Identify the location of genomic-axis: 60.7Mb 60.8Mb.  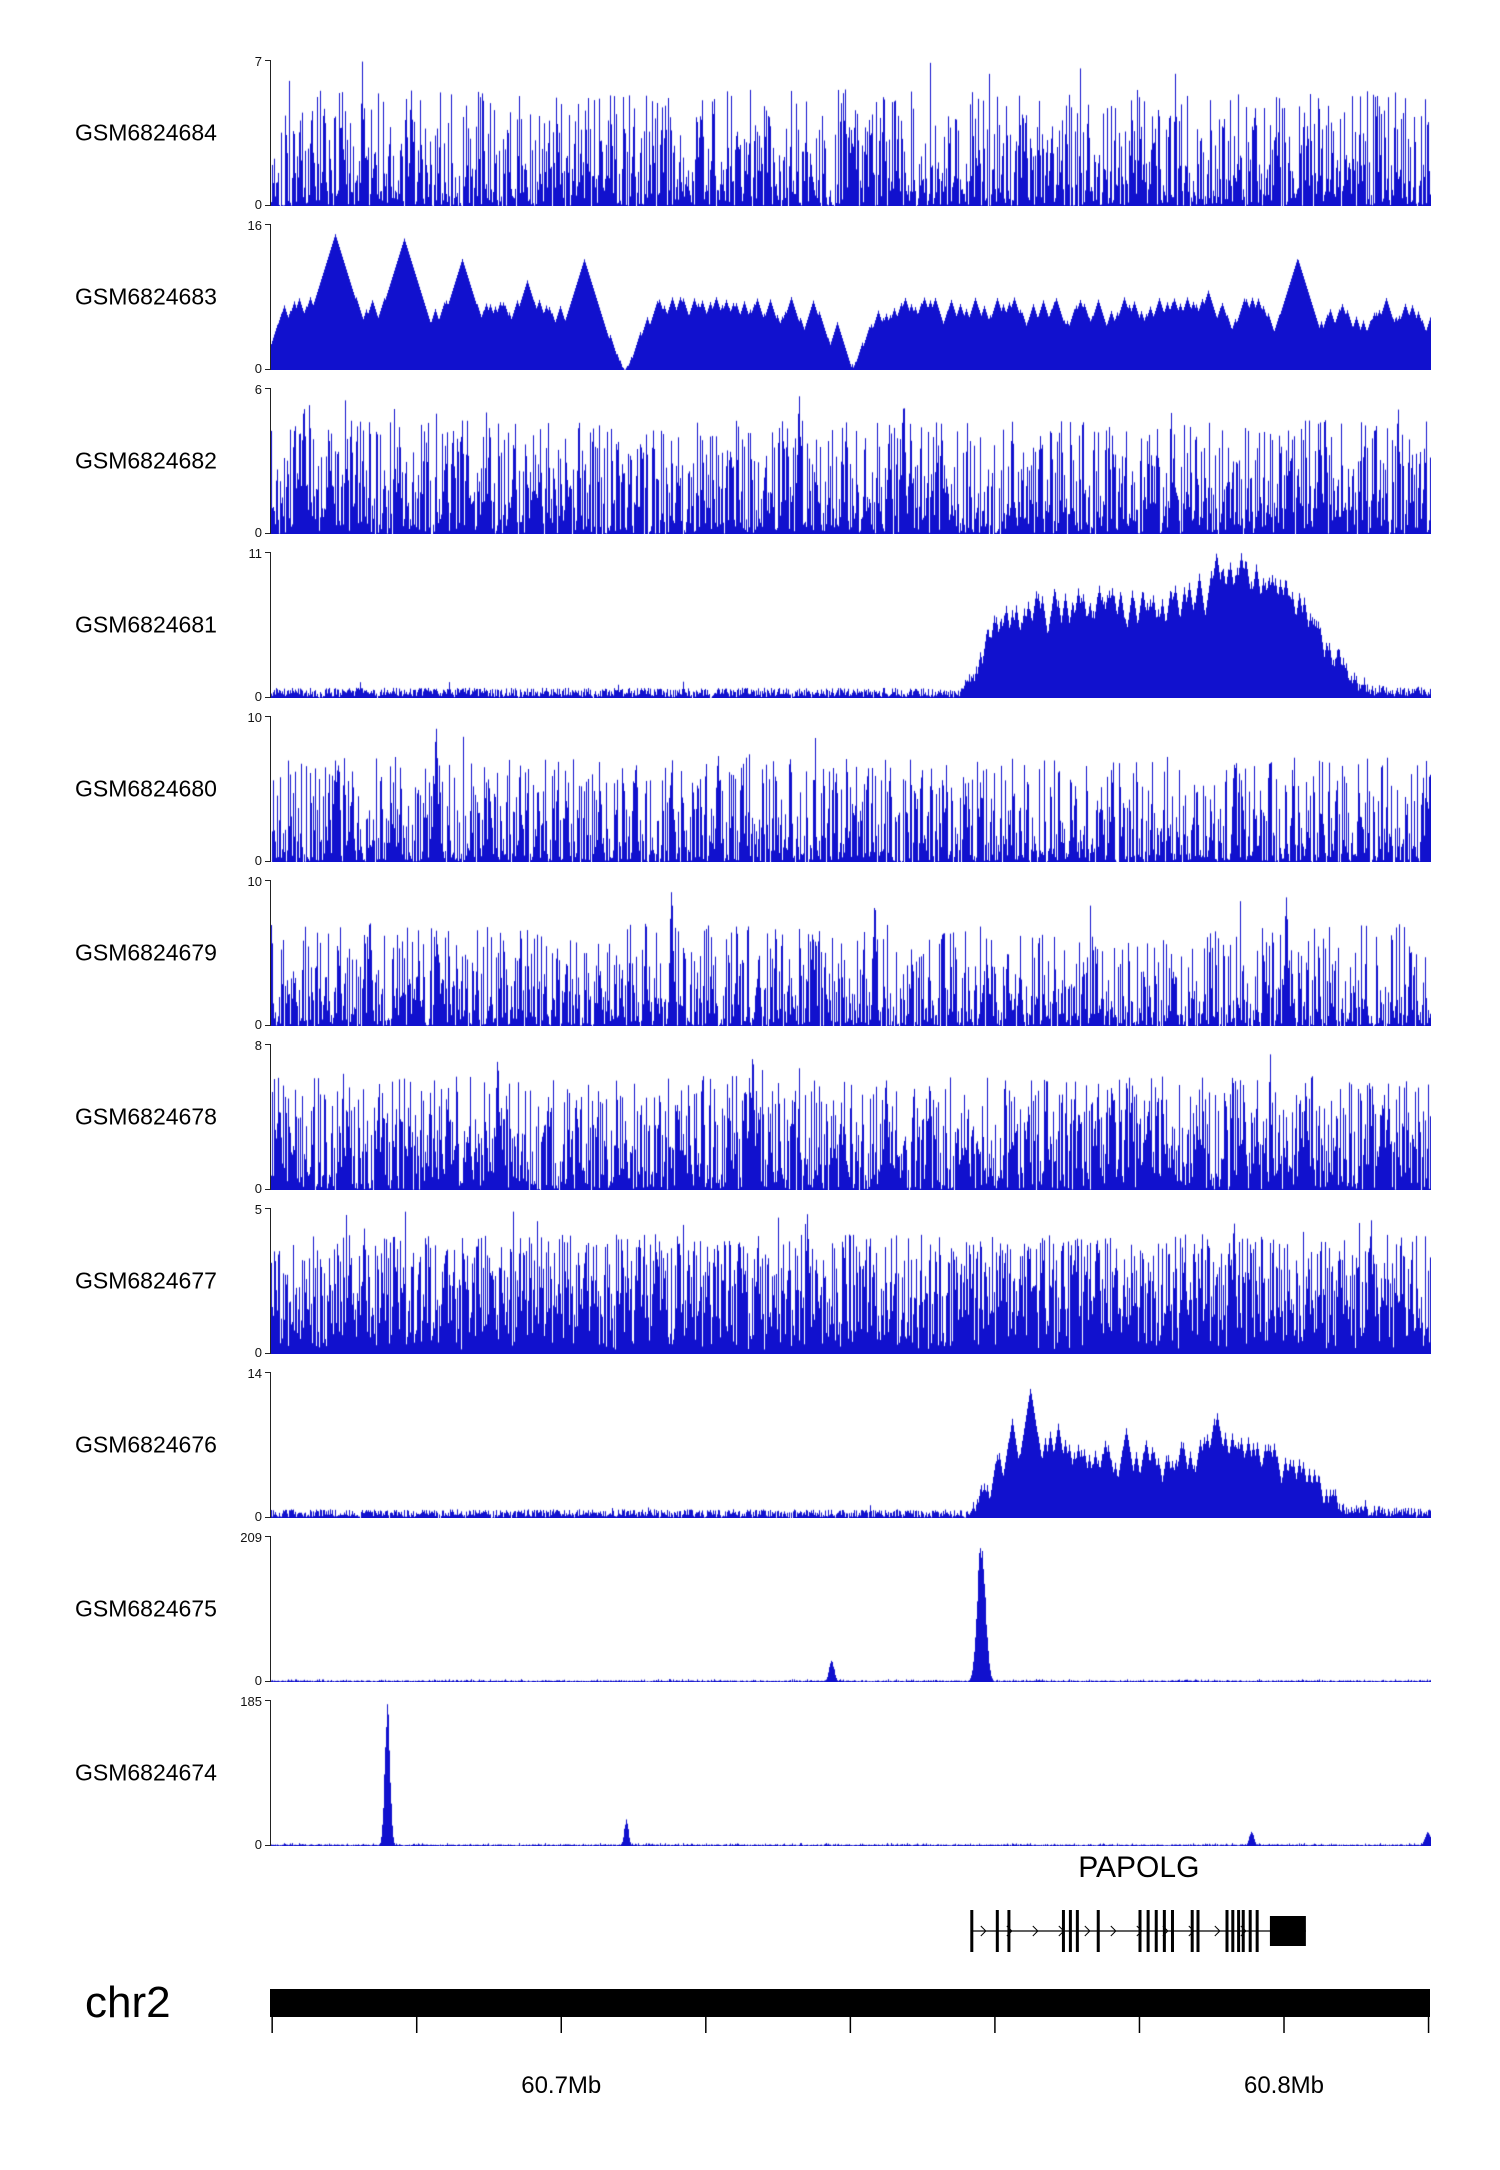
(850, 2044).